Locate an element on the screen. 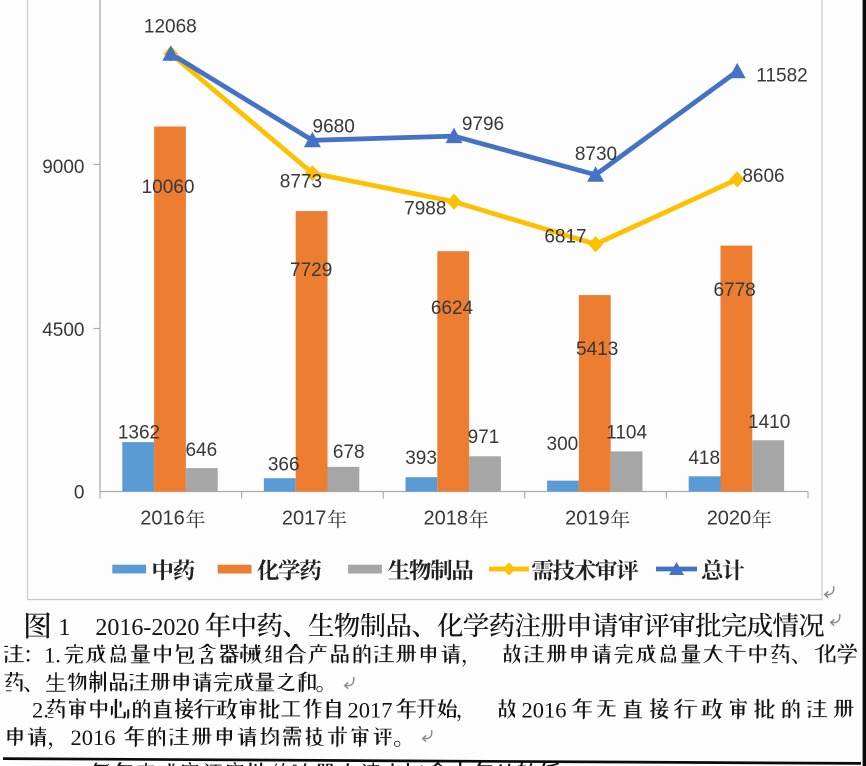  svg-text: 7729 is located at coordinates (311, 270).